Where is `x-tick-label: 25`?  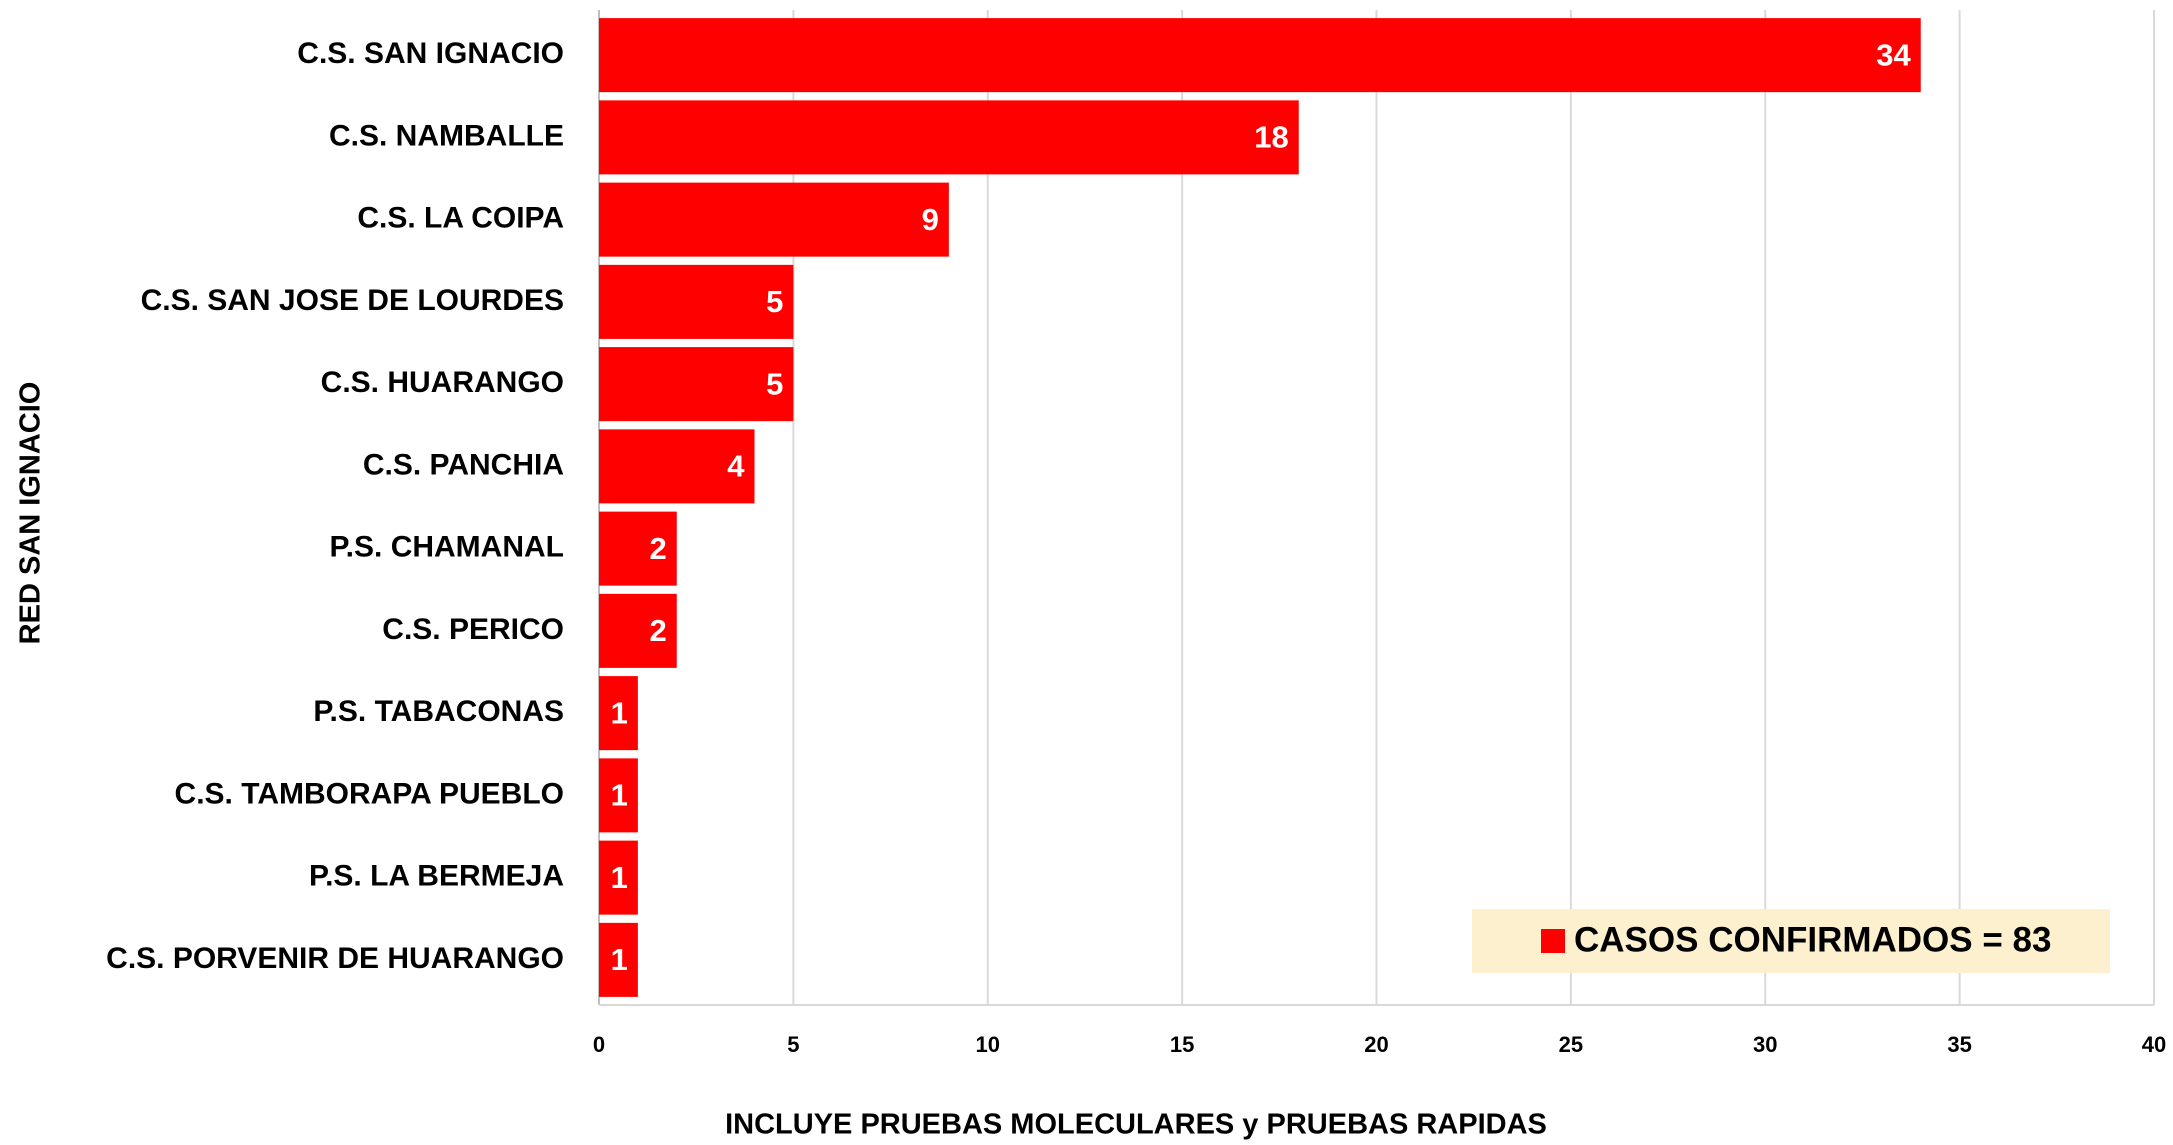
x-tick-label: 25 is located at coordinates (1571, 1044).